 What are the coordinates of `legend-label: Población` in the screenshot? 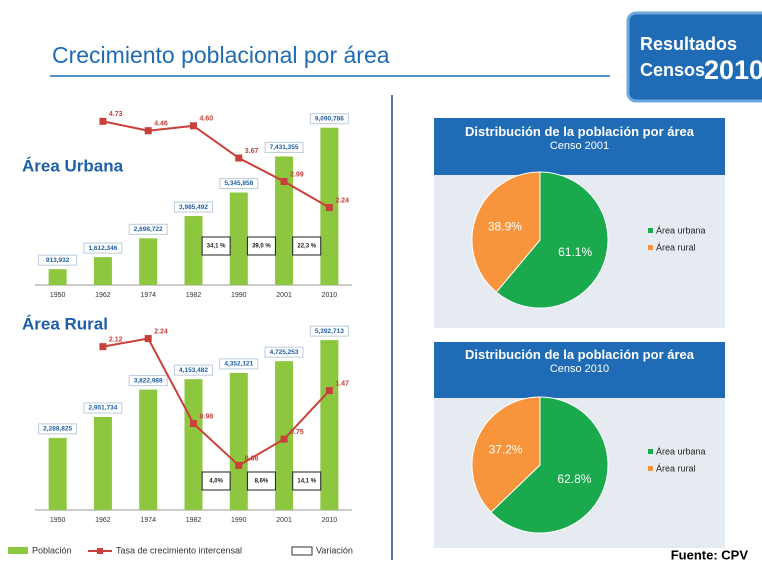 It's located at (52, 550).